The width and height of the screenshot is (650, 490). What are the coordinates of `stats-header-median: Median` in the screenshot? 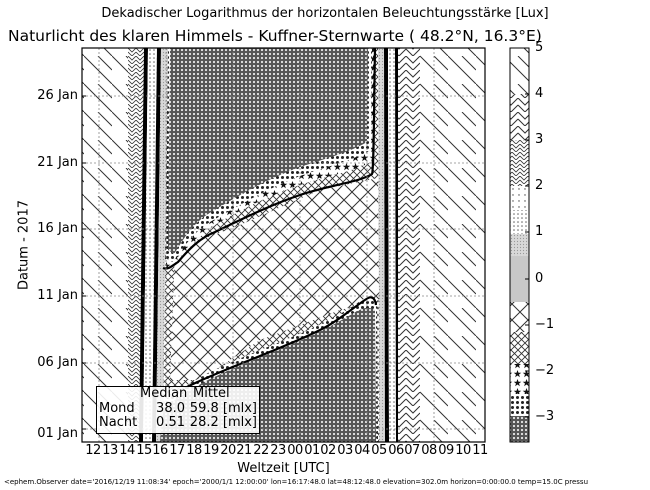 It's located at (164, 393).